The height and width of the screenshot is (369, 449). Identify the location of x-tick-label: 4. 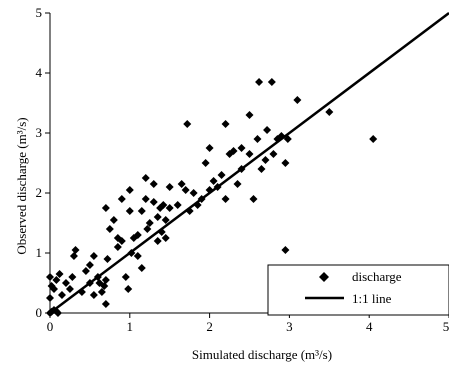
(369, 326).